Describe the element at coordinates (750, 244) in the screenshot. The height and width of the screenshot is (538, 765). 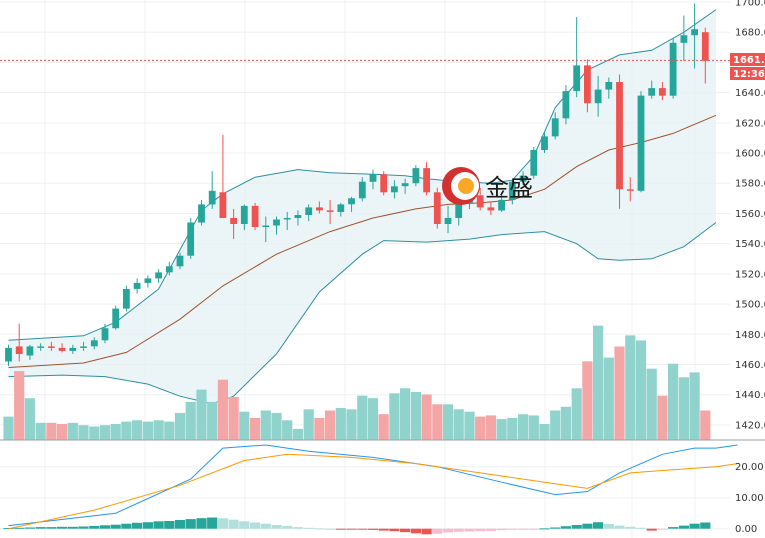
I see `price-tick-label: 1540.00` at that location.